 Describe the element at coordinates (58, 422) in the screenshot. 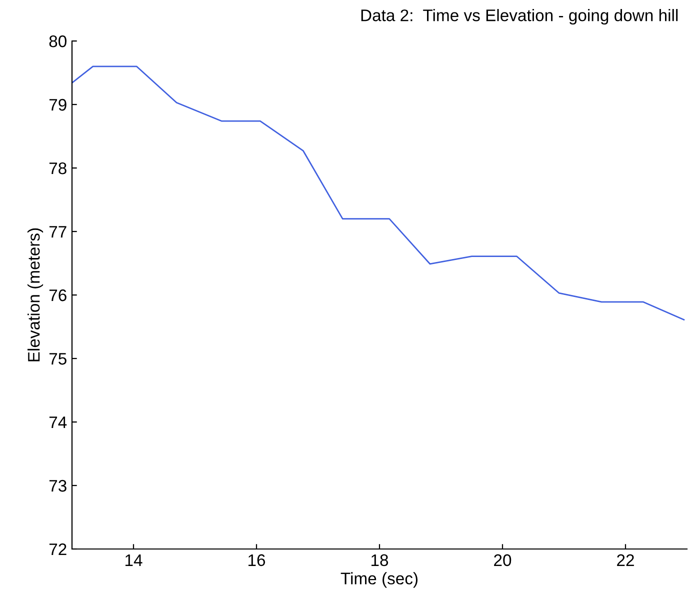

I see `y-tick-label: 74` at that location.